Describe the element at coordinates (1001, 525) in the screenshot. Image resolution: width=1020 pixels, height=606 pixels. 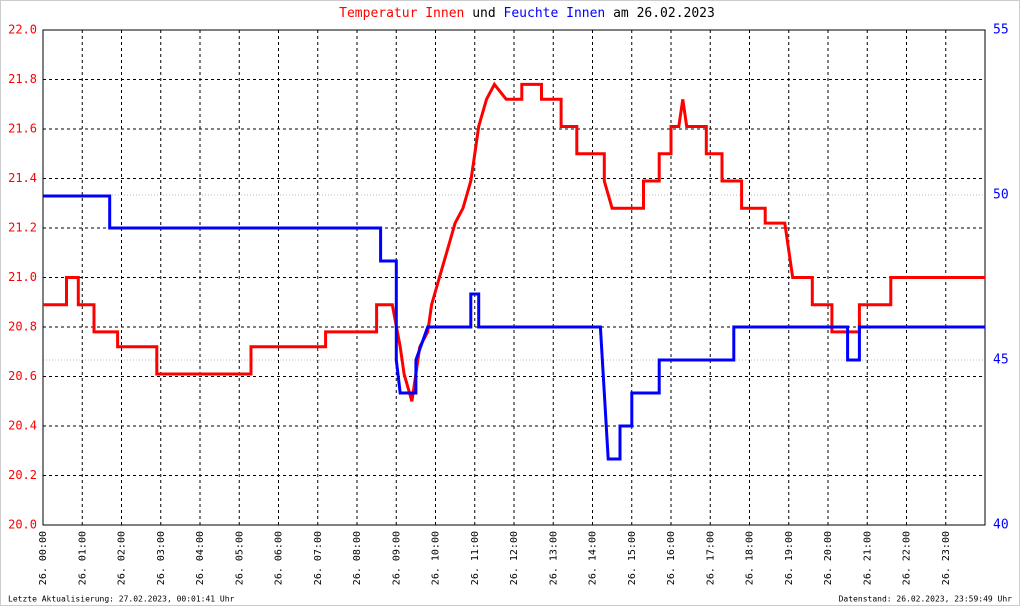
I see `y2-tick-label: 40` at that location.